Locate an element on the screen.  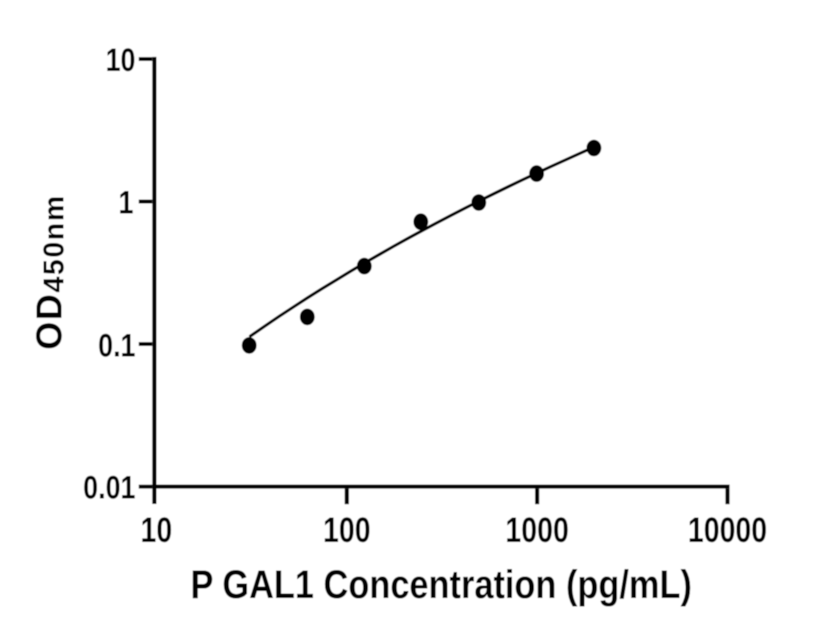
svg-text: P GAL1 Concentration (pg/mL) is located at coordinates (441, 584).